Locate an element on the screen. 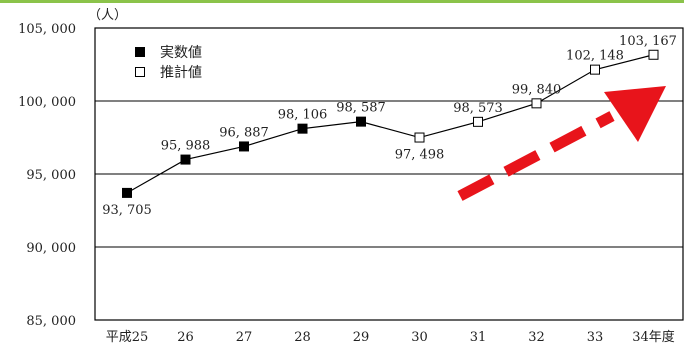  data-label: 98, 573 is located at coordinates (478, 108).